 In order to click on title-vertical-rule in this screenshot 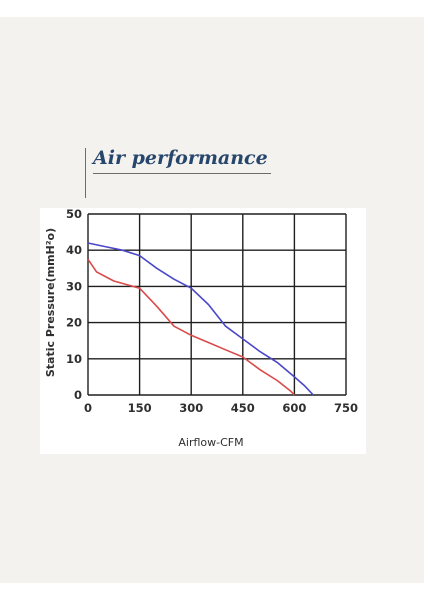, I will do `click(85, 173)`.